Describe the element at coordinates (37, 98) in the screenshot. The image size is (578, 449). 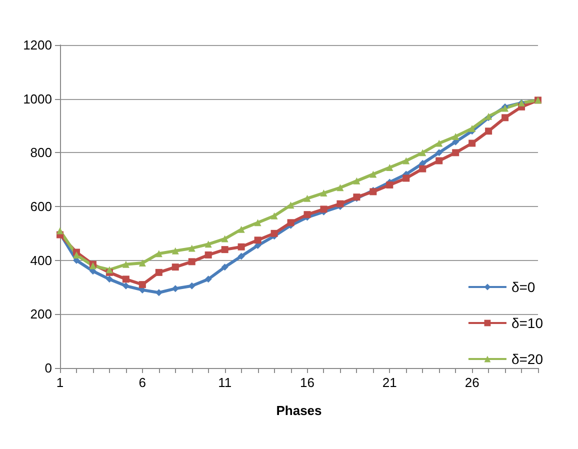
I see `y-tick-label: 1000` at that location.